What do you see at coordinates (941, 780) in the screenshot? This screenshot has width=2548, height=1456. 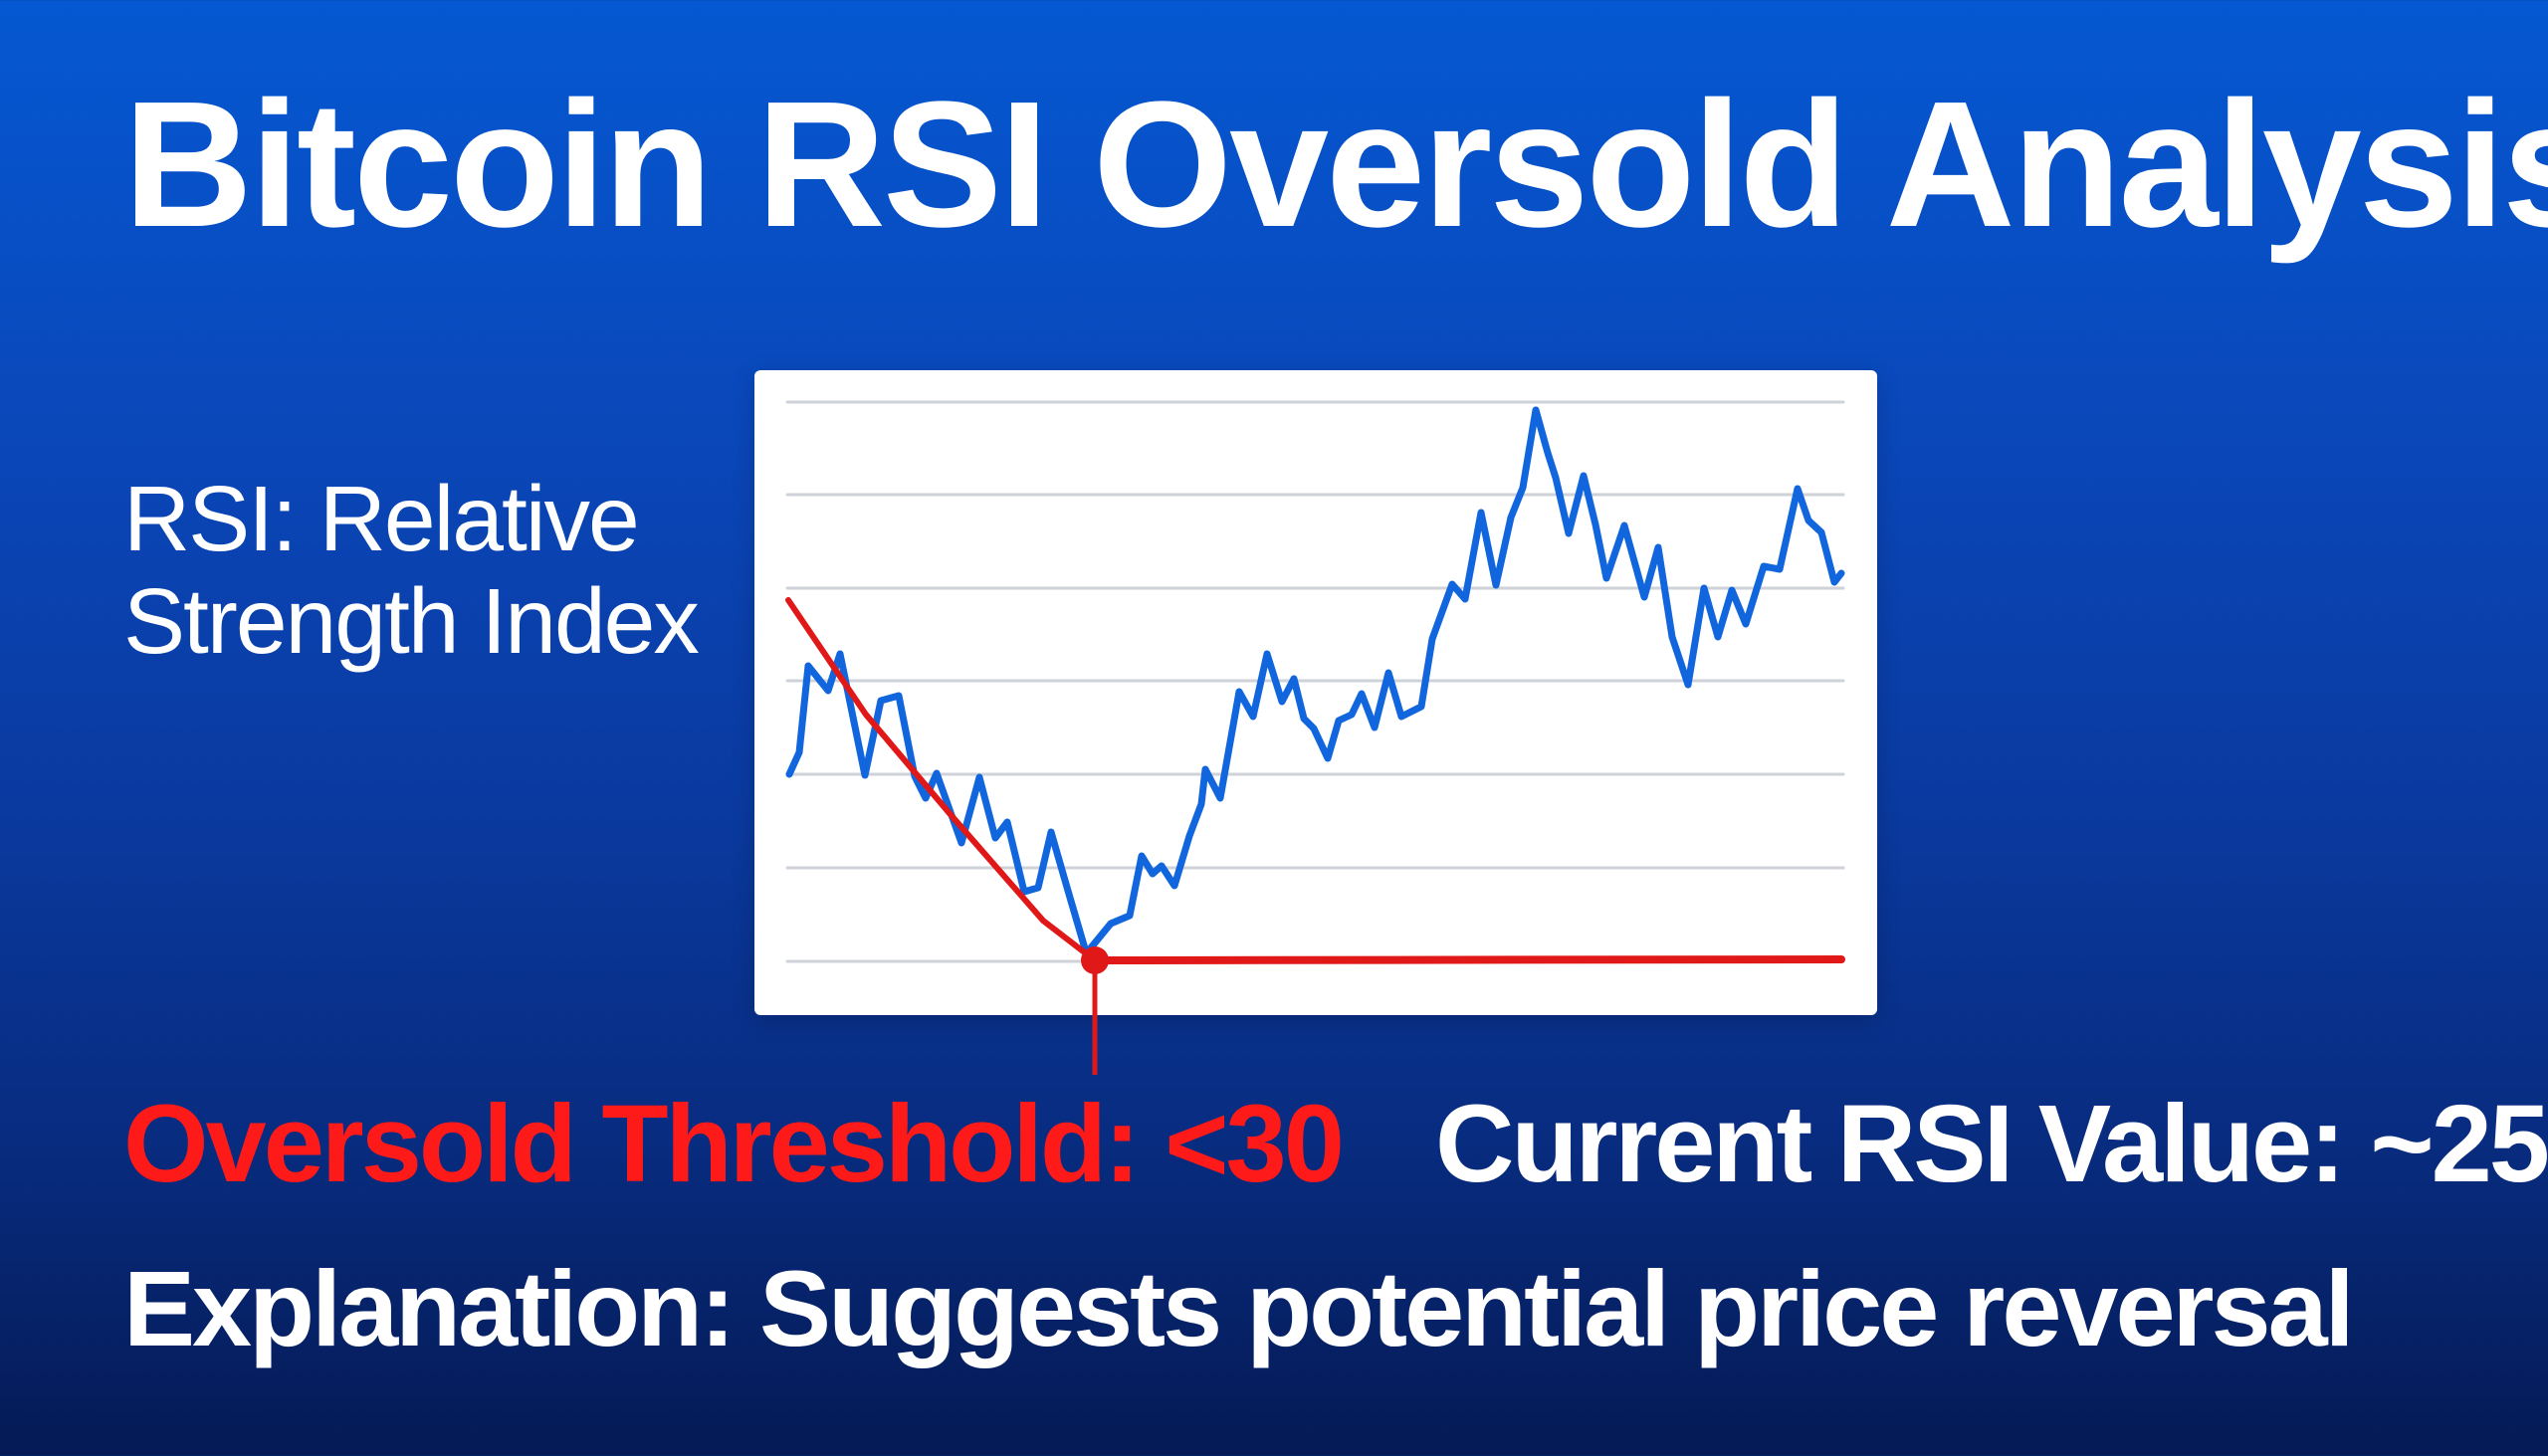 I see `oversold-trend-line` at bounding box center [941, 780].